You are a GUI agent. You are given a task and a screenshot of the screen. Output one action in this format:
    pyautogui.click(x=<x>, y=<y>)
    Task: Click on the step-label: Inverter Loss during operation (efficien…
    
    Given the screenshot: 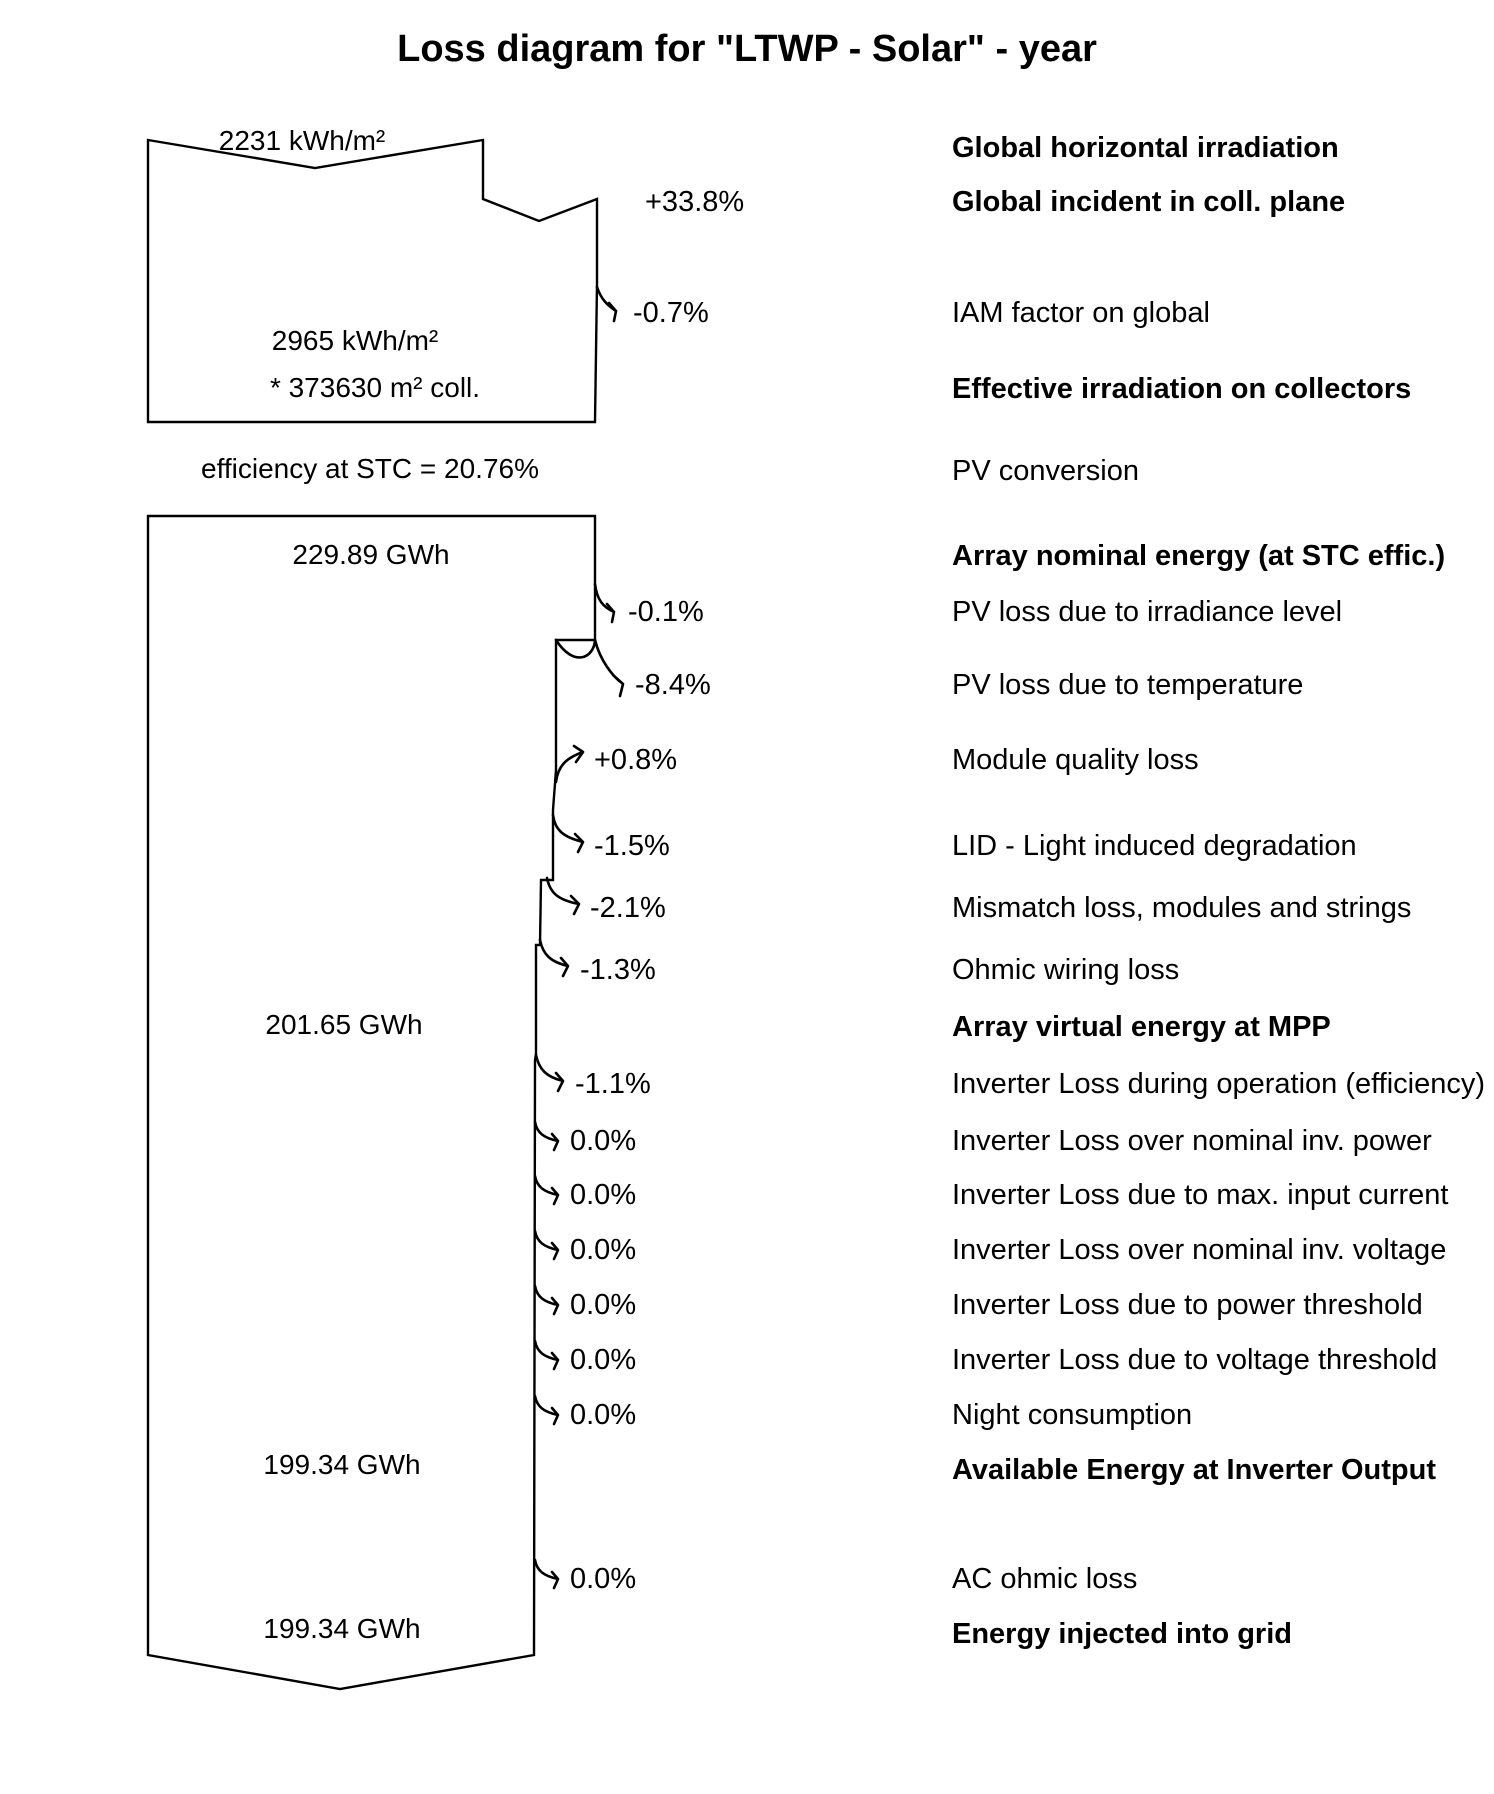 What is the action you would take?
    pyautogui.click(x=1218, y=1084)
    